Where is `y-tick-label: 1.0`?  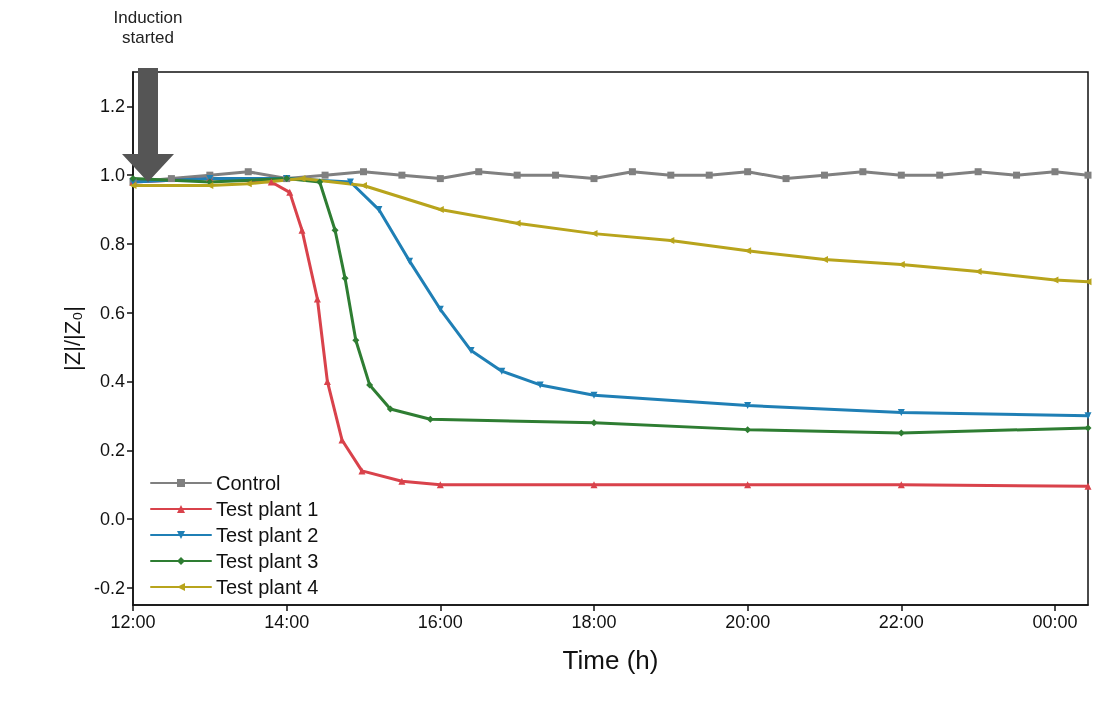 y-tick-label: 1.0 is located at coordinates (112, 175).